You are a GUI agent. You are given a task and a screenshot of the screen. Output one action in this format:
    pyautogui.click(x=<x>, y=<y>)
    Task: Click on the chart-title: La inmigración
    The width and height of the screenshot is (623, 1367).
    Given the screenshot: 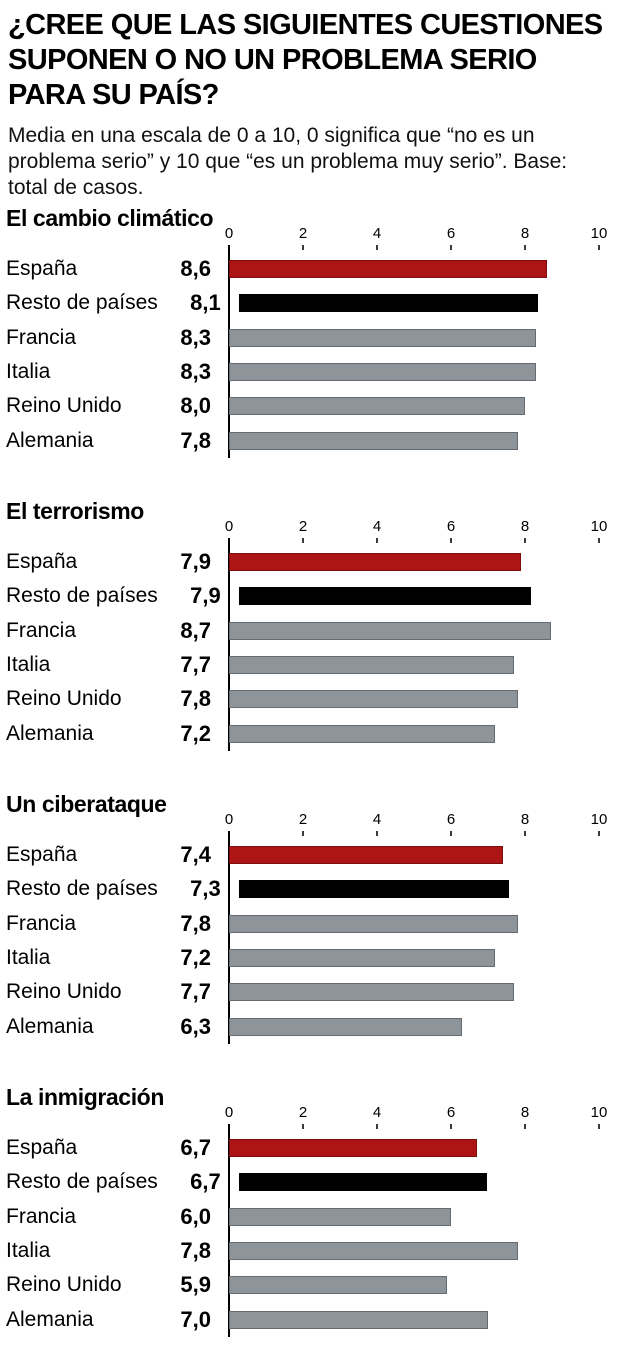 What is the action you would take?
    pyautogui.click(x=85, y=1097)
    